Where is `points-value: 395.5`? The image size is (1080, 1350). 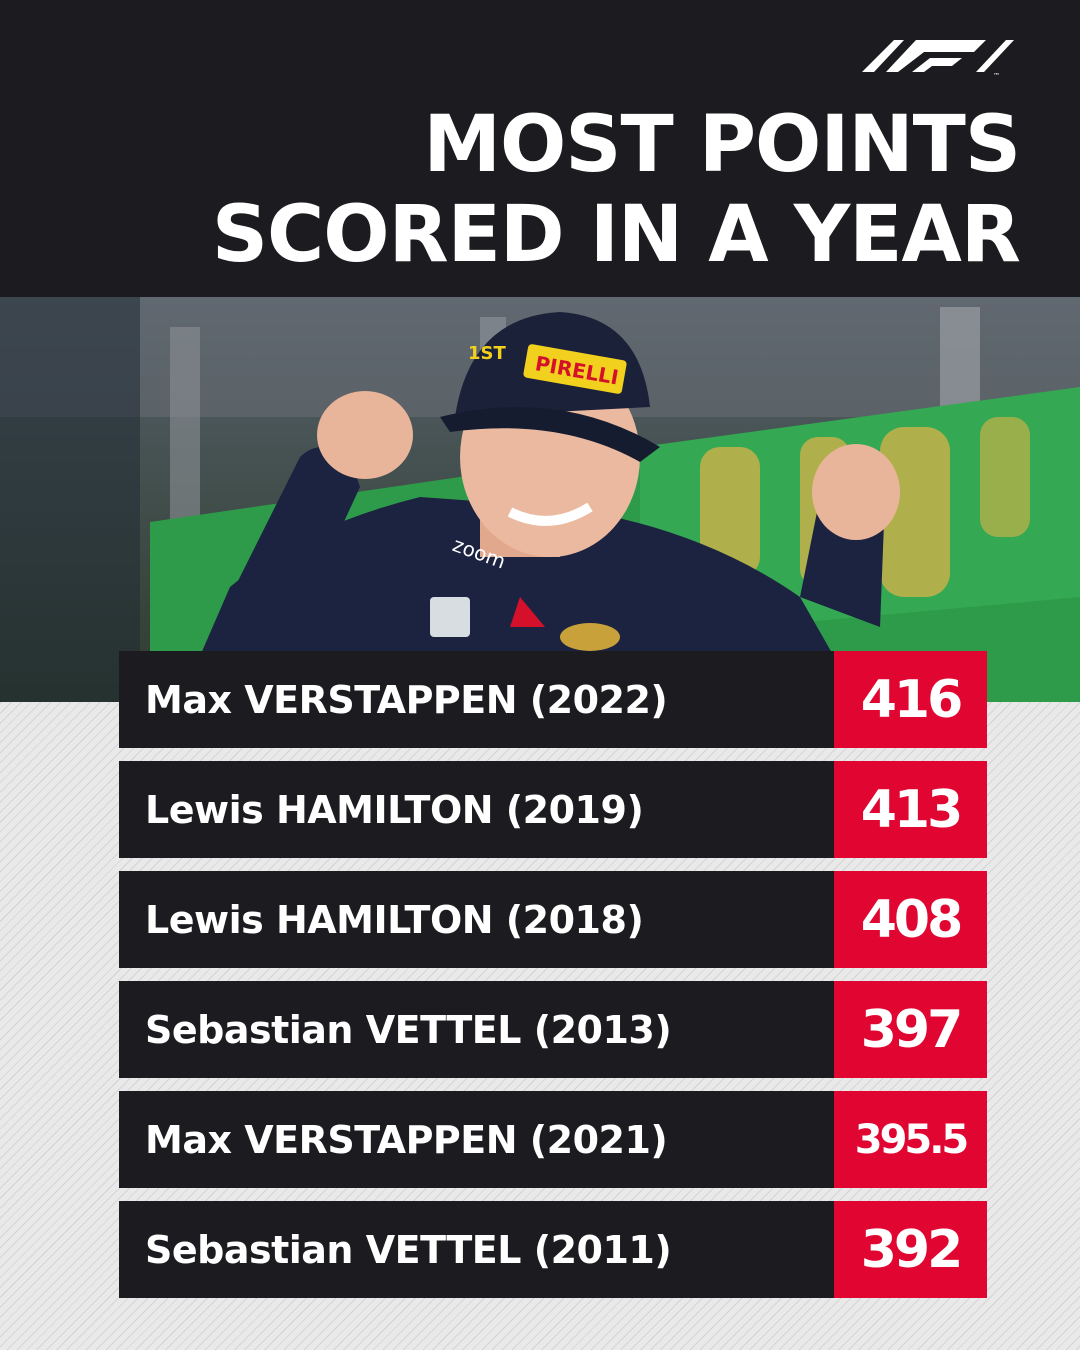
points-value: 395.5 is located at coordinates (910, 1139).